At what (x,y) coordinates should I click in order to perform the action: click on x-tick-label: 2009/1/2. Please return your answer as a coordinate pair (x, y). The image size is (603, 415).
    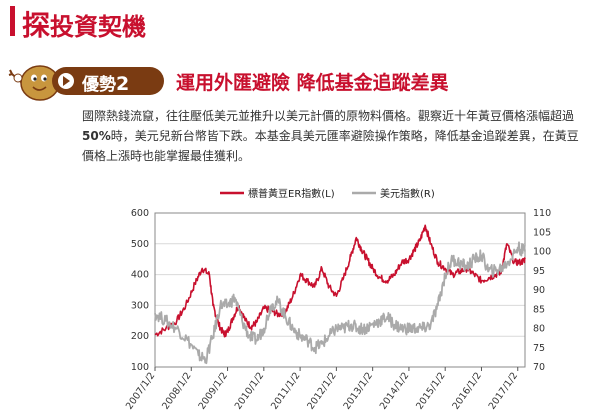
    Looking at the image, I should click on (213, 390).